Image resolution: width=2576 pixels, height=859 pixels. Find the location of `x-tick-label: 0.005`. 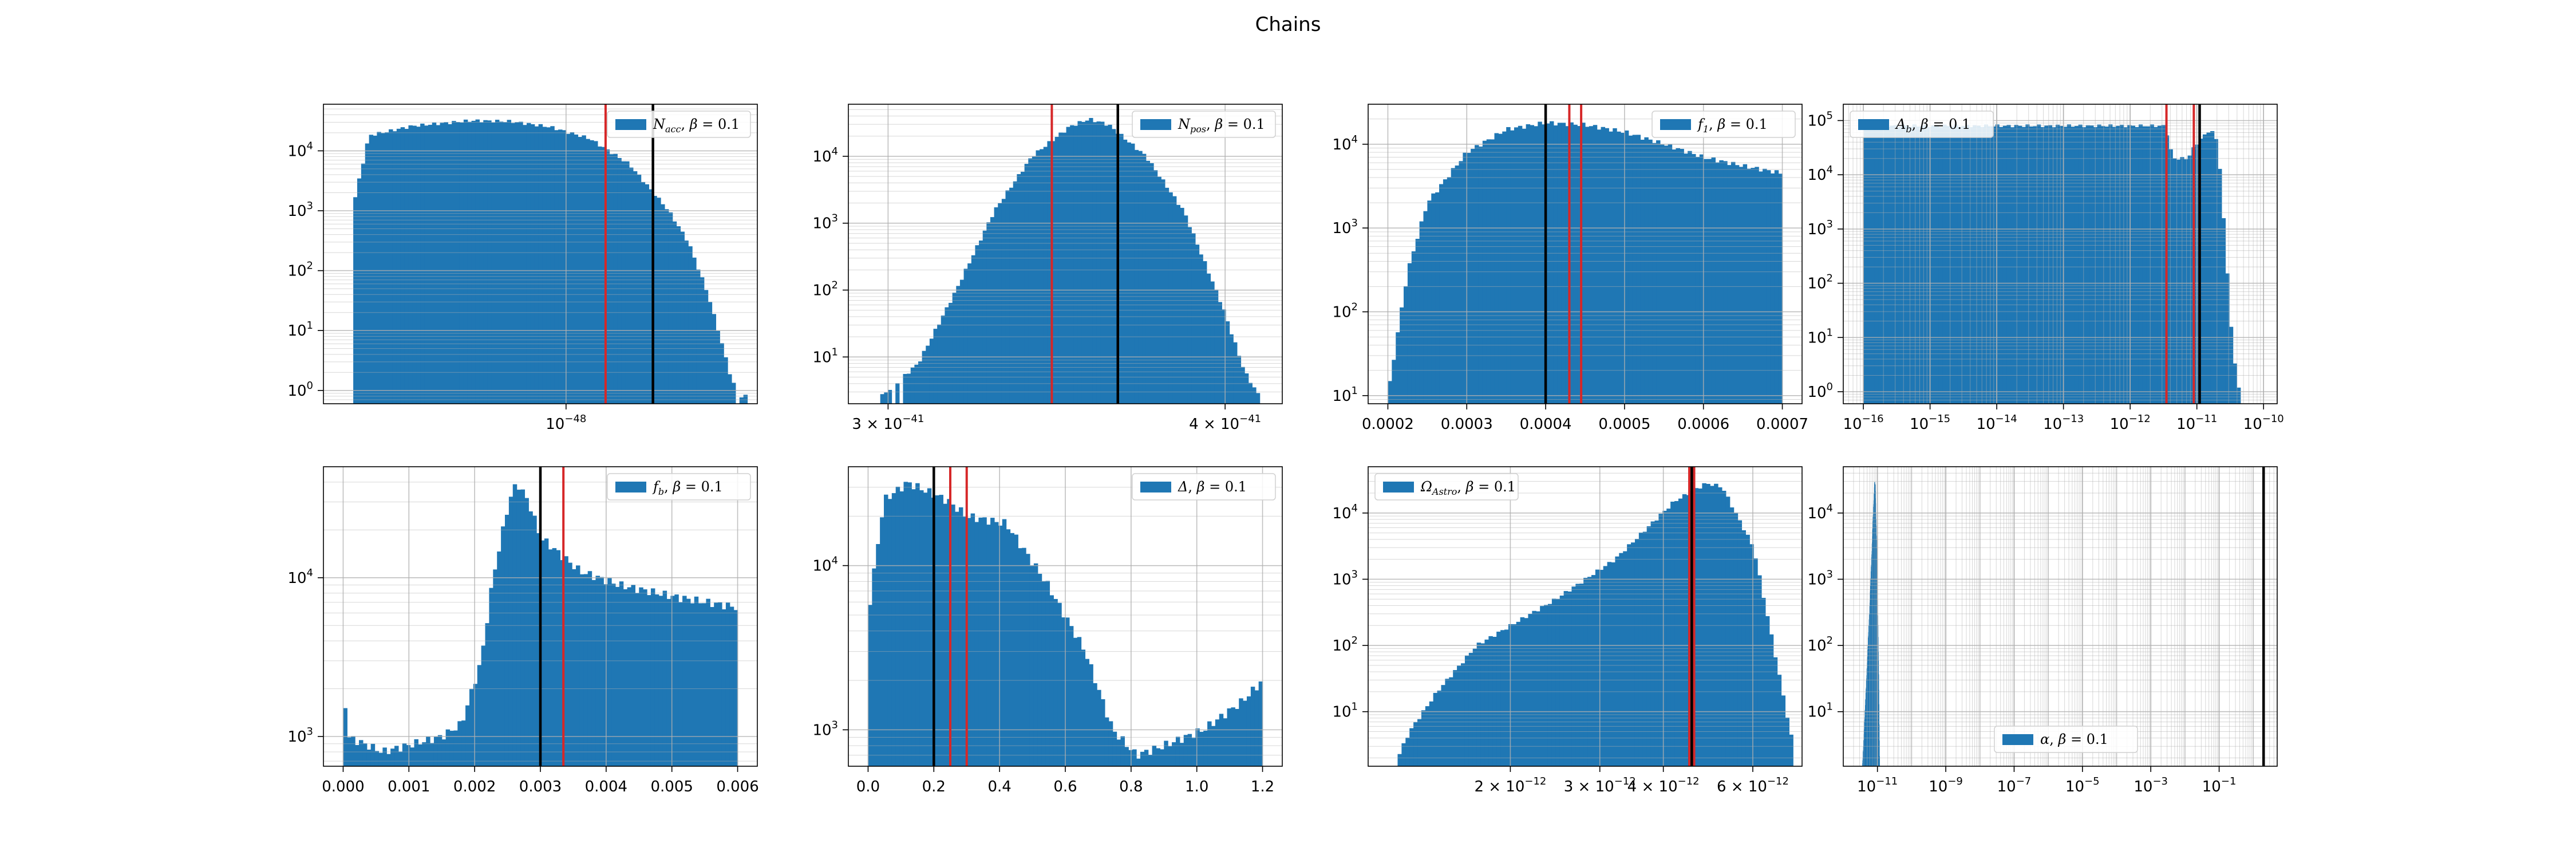

x-tick-label: 0.005 is located at coordinates (671, 786).